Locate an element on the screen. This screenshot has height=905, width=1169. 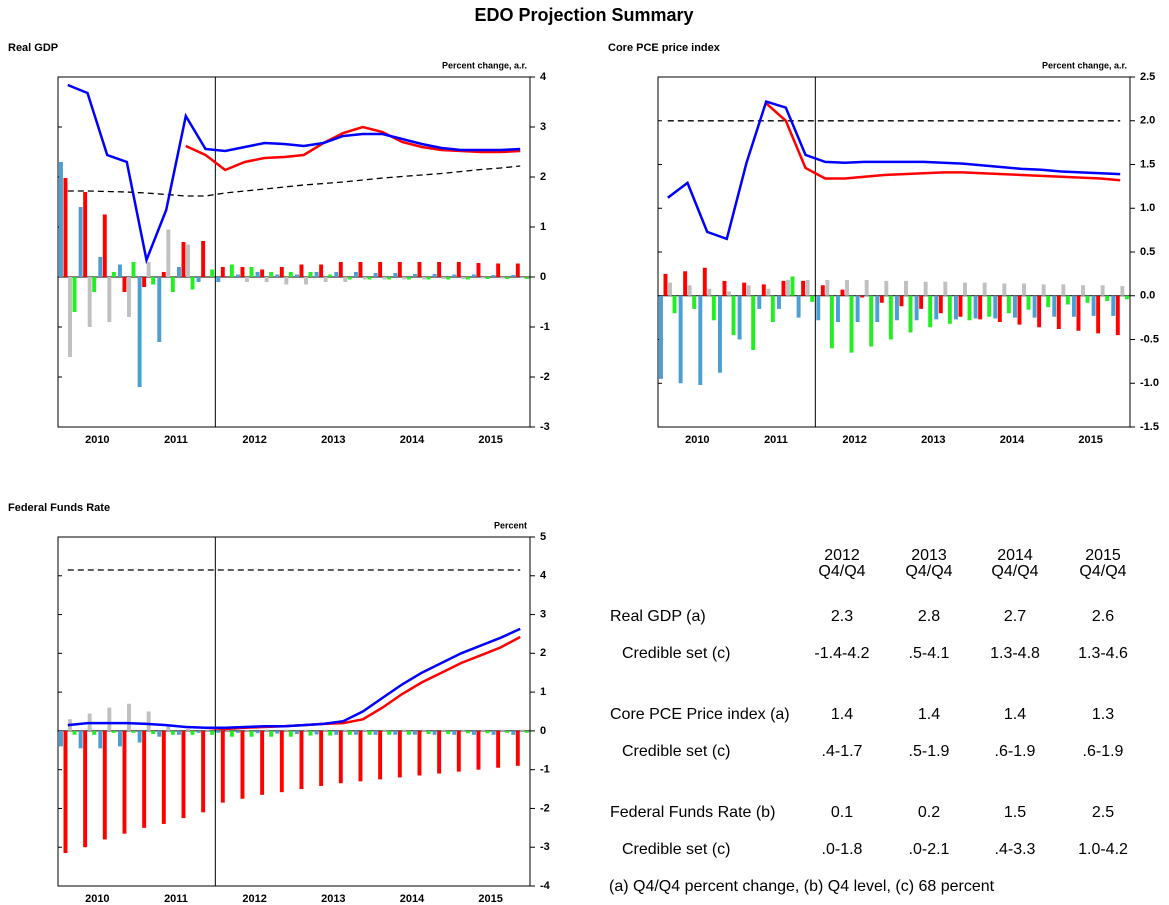
x-tick-label: 2014 is located at coordinates (412, 440).